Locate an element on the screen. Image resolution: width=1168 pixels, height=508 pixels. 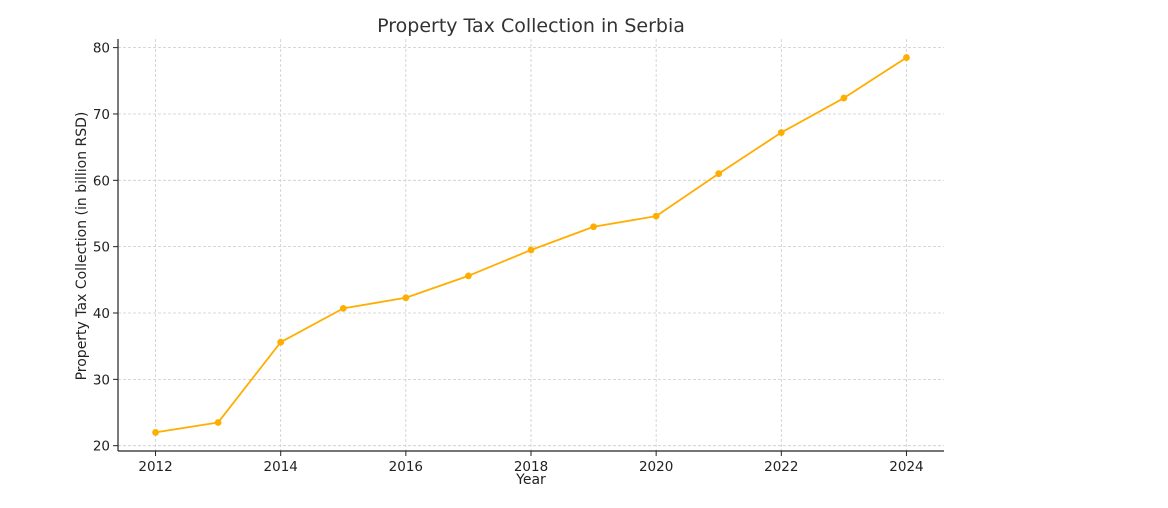
y-tick-label: 40 is located at coordinates (101, 314).